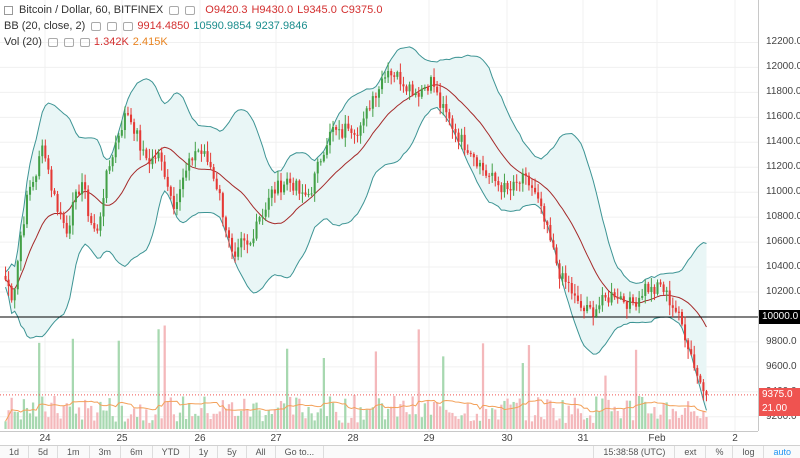  I want to click on bb-close-icon, so click(128, 26).